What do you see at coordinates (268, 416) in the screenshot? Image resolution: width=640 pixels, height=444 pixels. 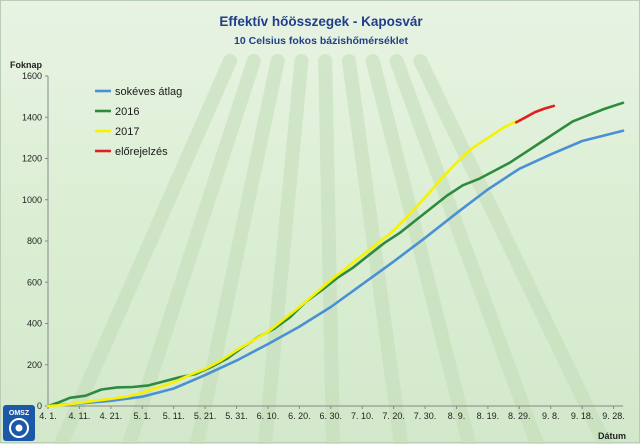 I see `x-tick-label: 6. 10.` at bounding box center [268, 416].